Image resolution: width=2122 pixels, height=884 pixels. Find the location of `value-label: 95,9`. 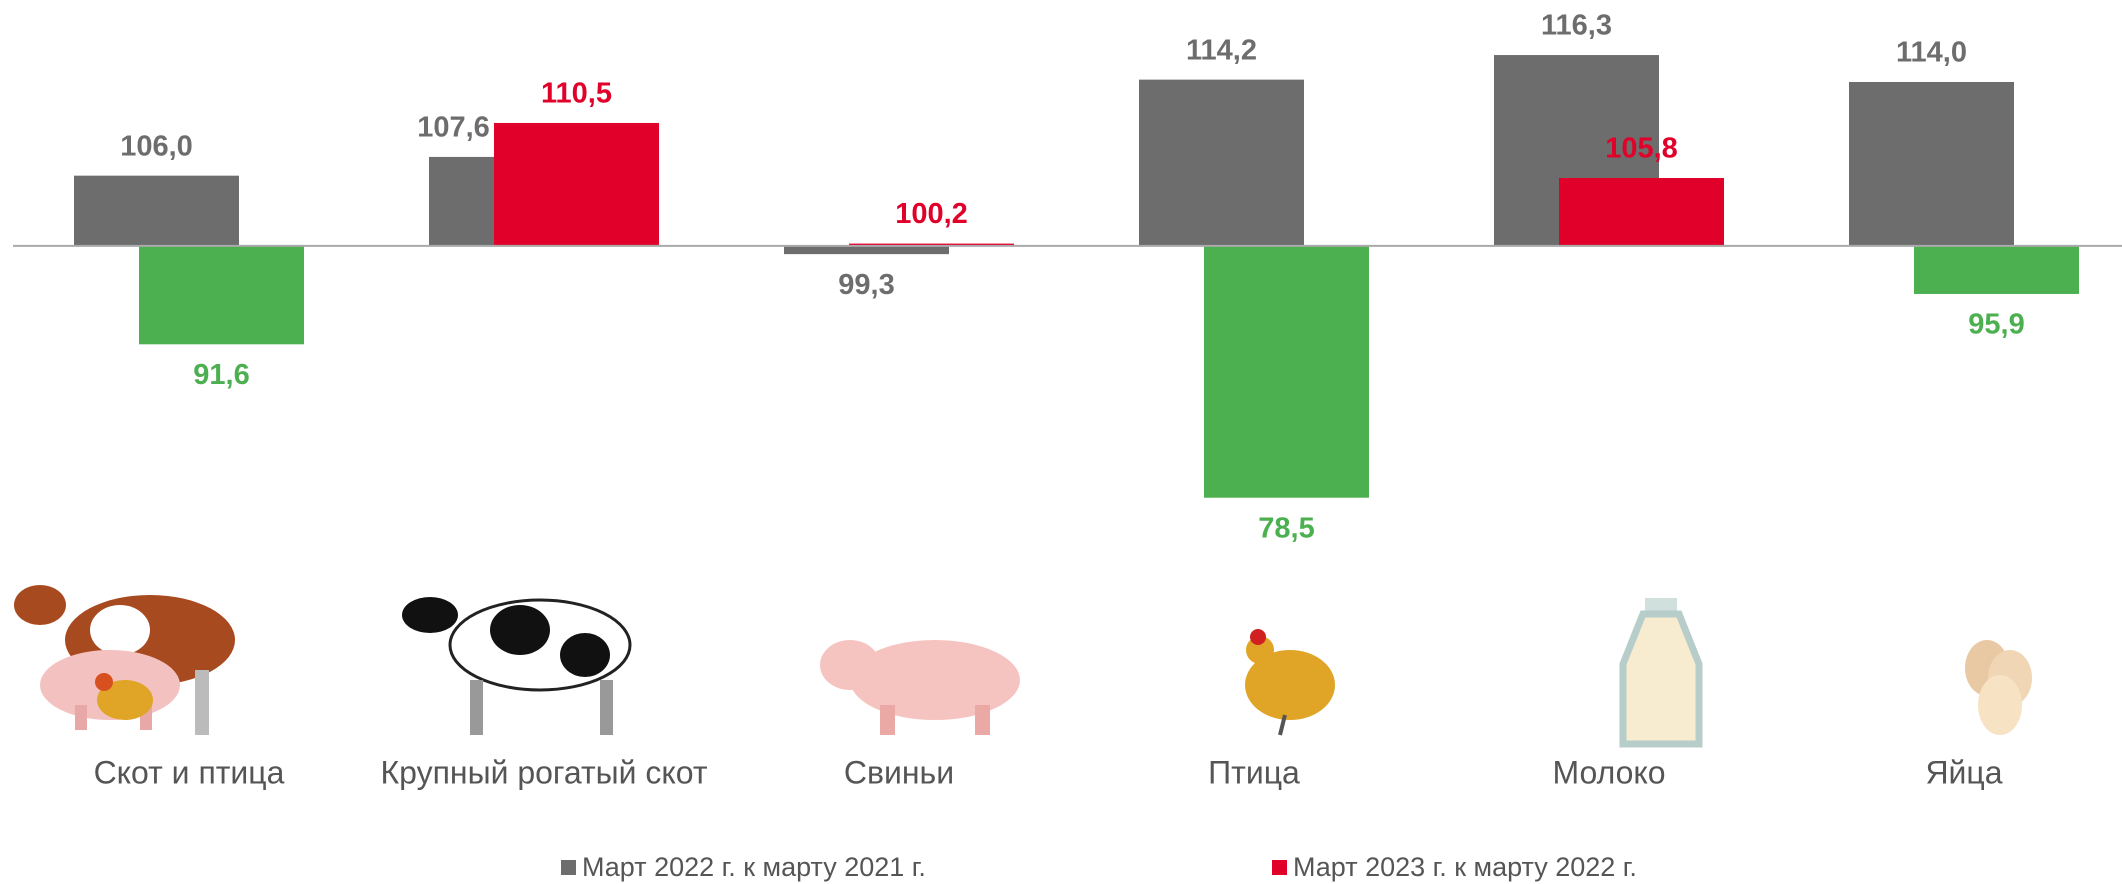

value-label: 95,9 is located at coordinates (1996, 325).